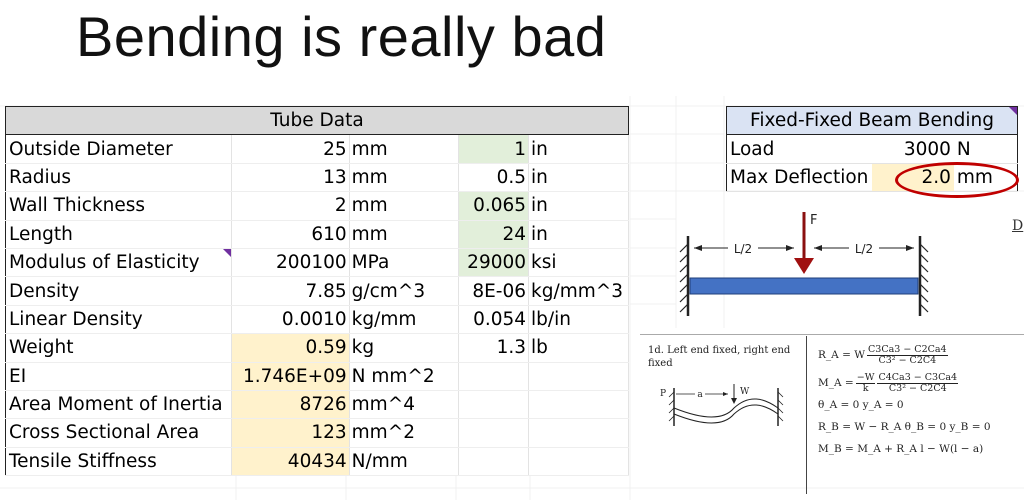  What do you see at coordinates (118, 149) in the screenshot?
I see `row-label: Outside Diameter` at bounding box center [118, 149].